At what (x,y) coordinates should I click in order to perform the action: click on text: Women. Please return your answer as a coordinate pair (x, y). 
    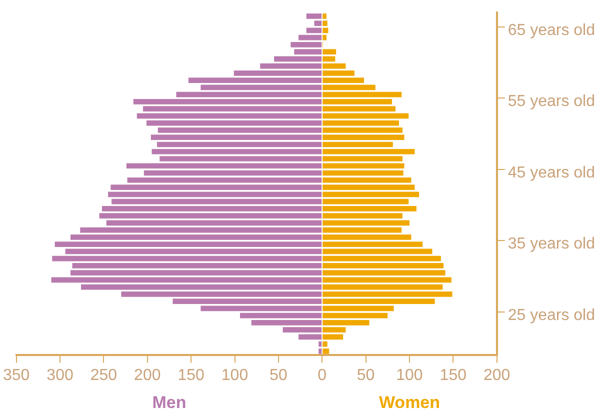
    Looking at the image, I should click on (409, 402).